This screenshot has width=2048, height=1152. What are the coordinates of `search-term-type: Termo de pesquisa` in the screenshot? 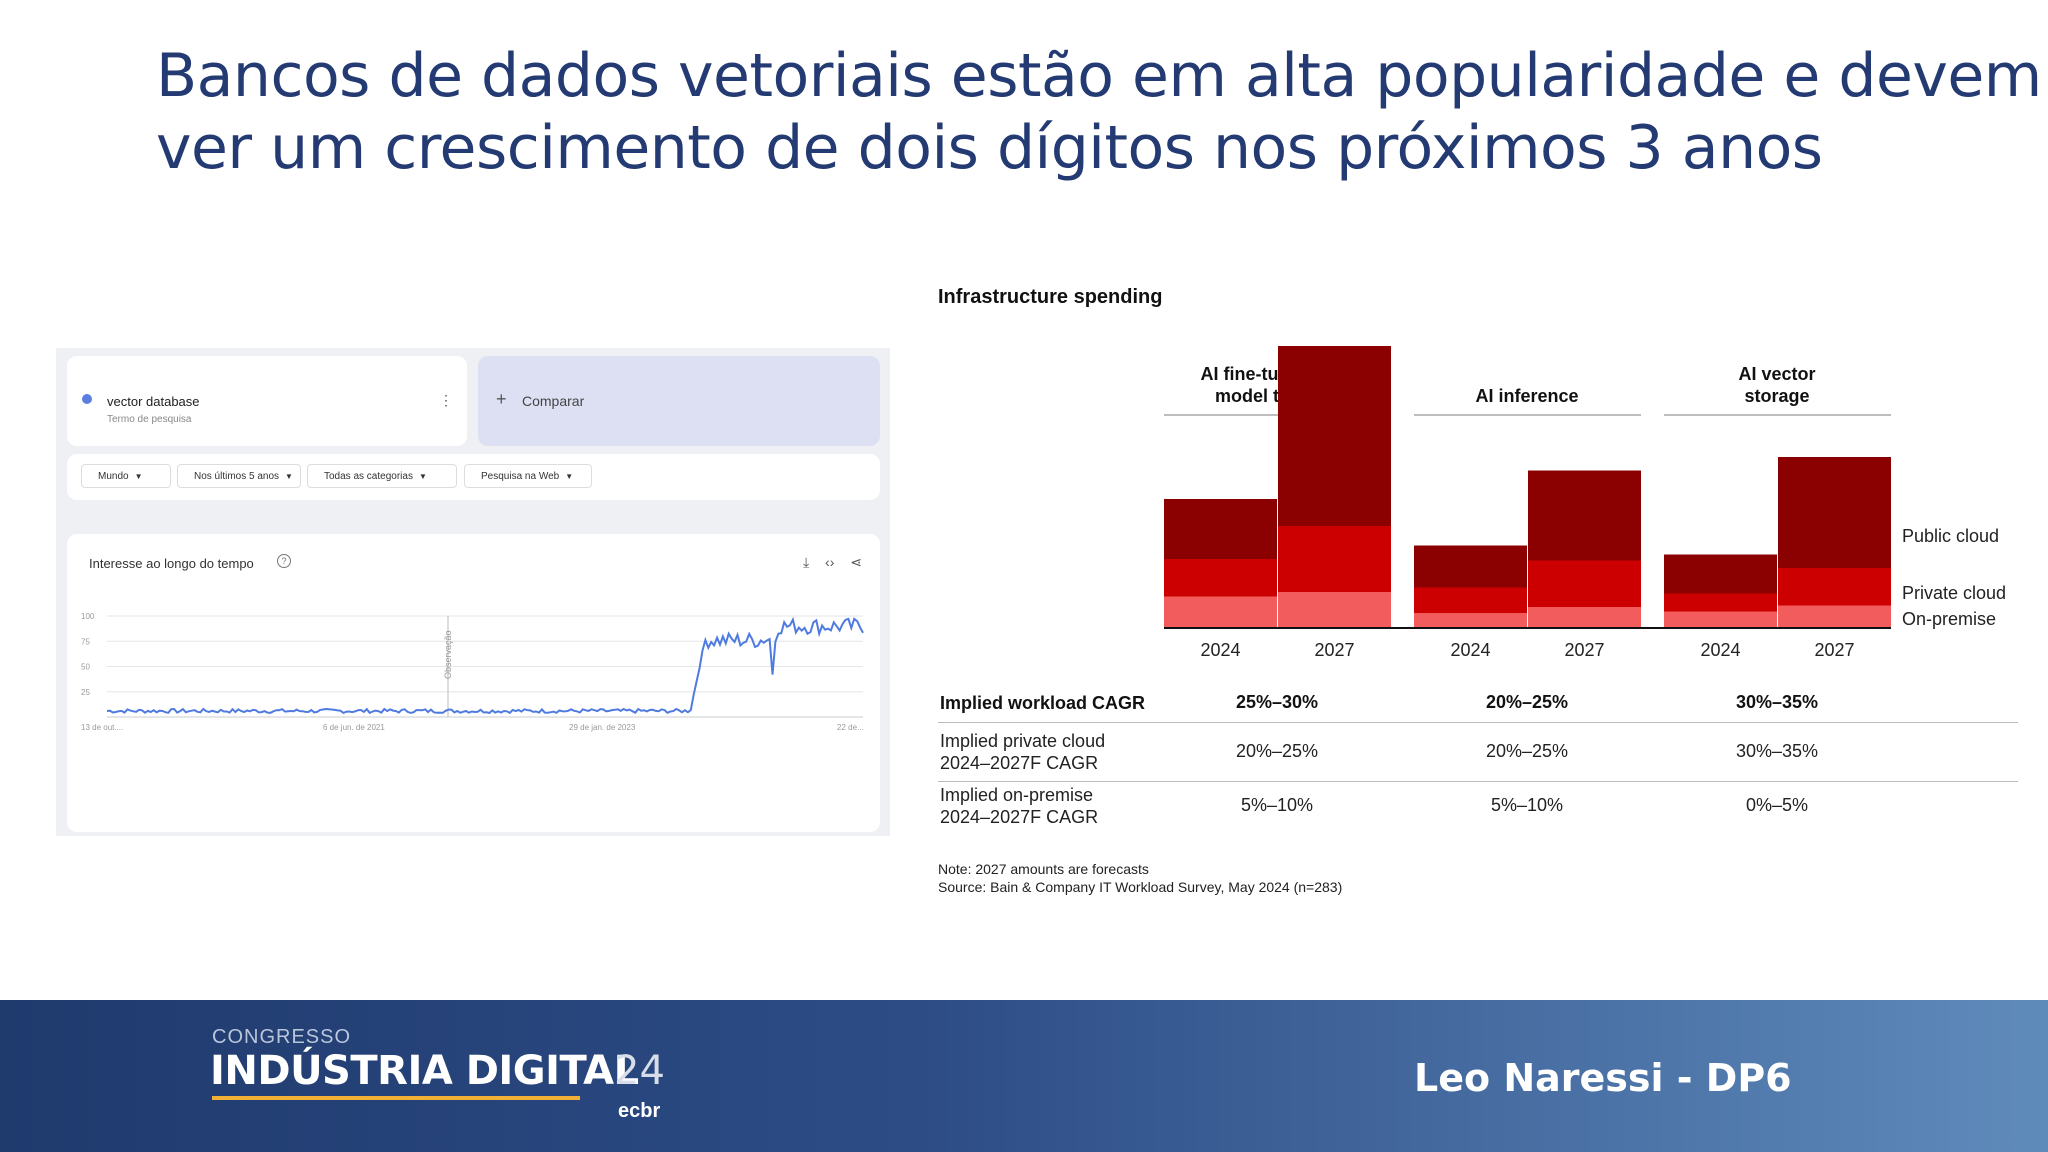 It's located at (149, 419).